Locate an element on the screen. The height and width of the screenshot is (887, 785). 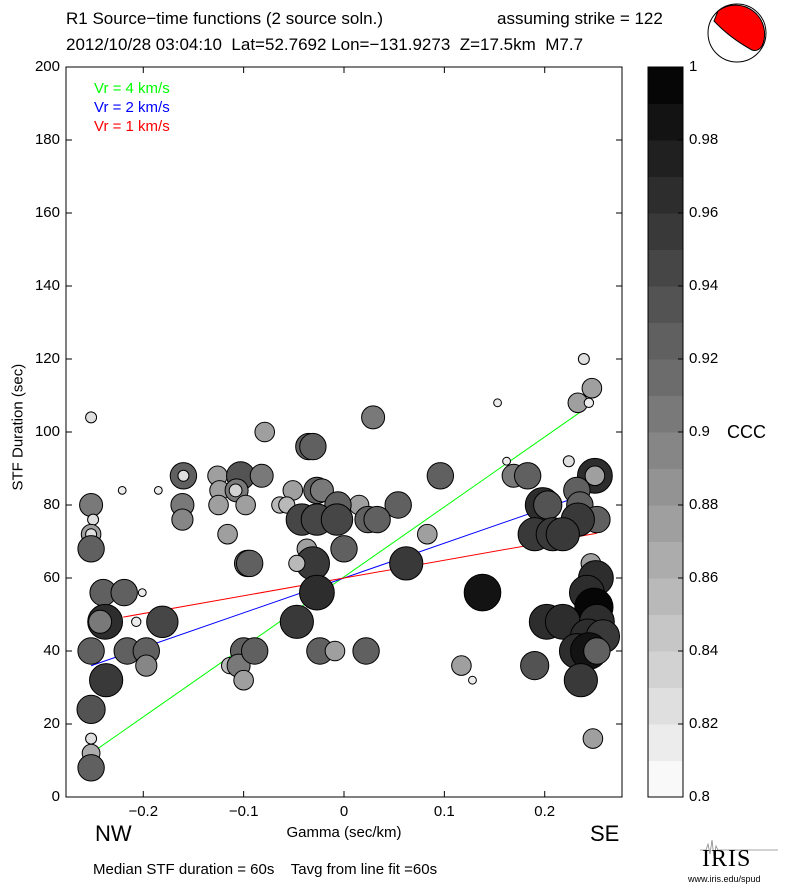
x-tick-label: −0.2 is located at coordinates (143, 811).